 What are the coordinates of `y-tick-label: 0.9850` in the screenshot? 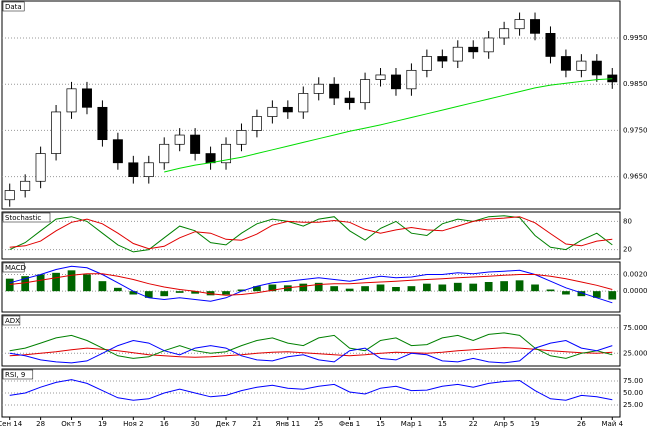 It's located at (635, 84).